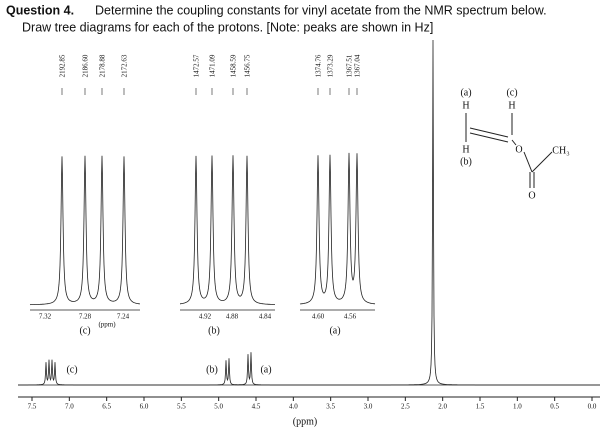 This screenshot has height=431, width=610. I want to click on peak-label: 1373.29, so click(331, 65).